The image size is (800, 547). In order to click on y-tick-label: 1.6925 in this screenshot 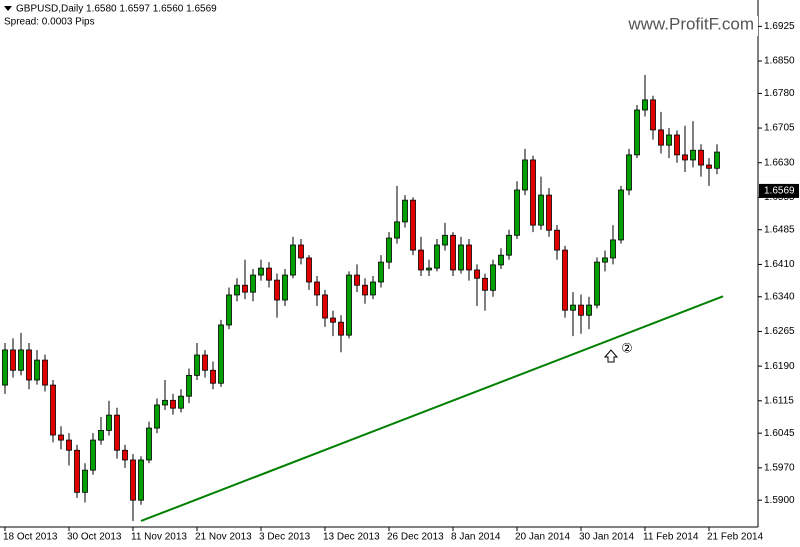, I will do `click(779, 26)`.